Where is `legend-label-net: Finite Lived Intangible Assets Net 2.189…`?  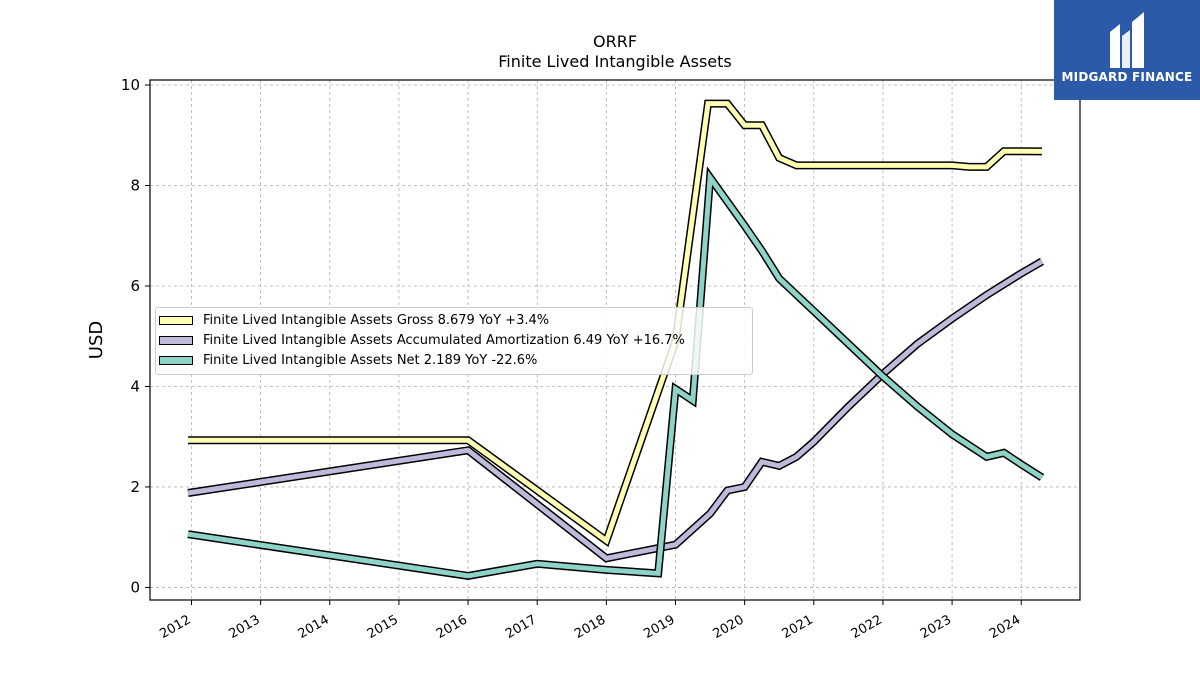
legend-label-net: Finite Lived Intangible Assets Net 2.189… is located at coordinates (370, 360).